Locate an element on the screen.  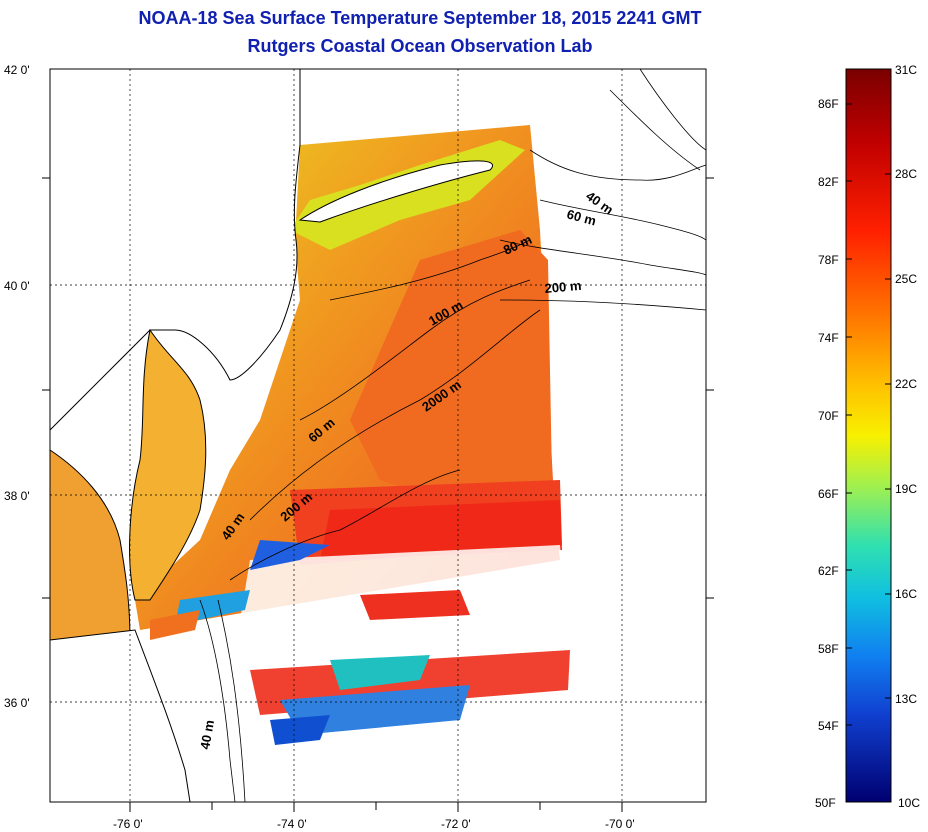
lat-label-36: 36 0' is located at coordinates (17, 703).